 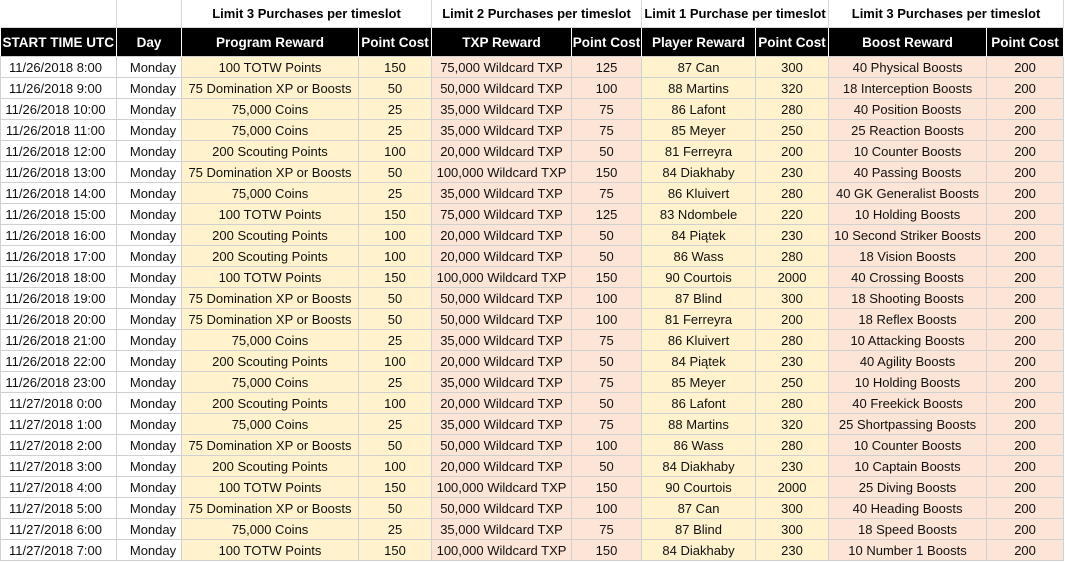 What do you see at coordinates (699, 487) in the screenshot?
I see `player-reward-cell: 90 Courtois` at bounding box center [699, 487].